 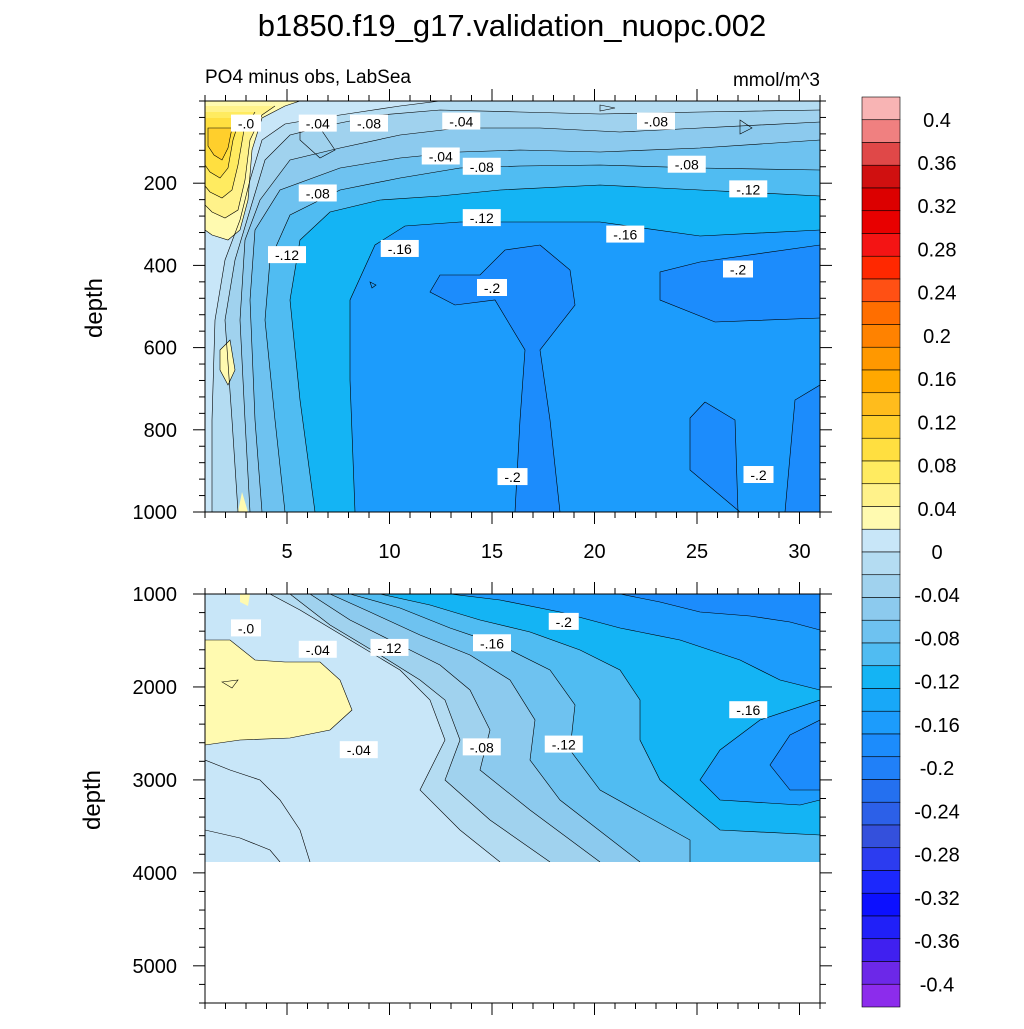 I want to click on colorbar-boxes, so click(x=881, y=552).